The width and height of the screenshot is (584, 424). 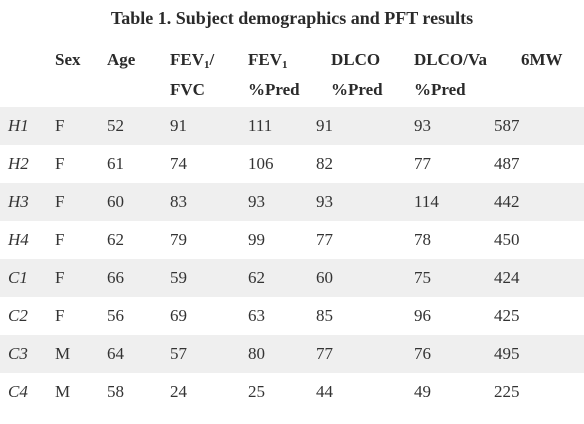 What do you see at coordinates (115, 391) in the screenshot?
I see `age-cell: 58` at bounding box center [115, 391].